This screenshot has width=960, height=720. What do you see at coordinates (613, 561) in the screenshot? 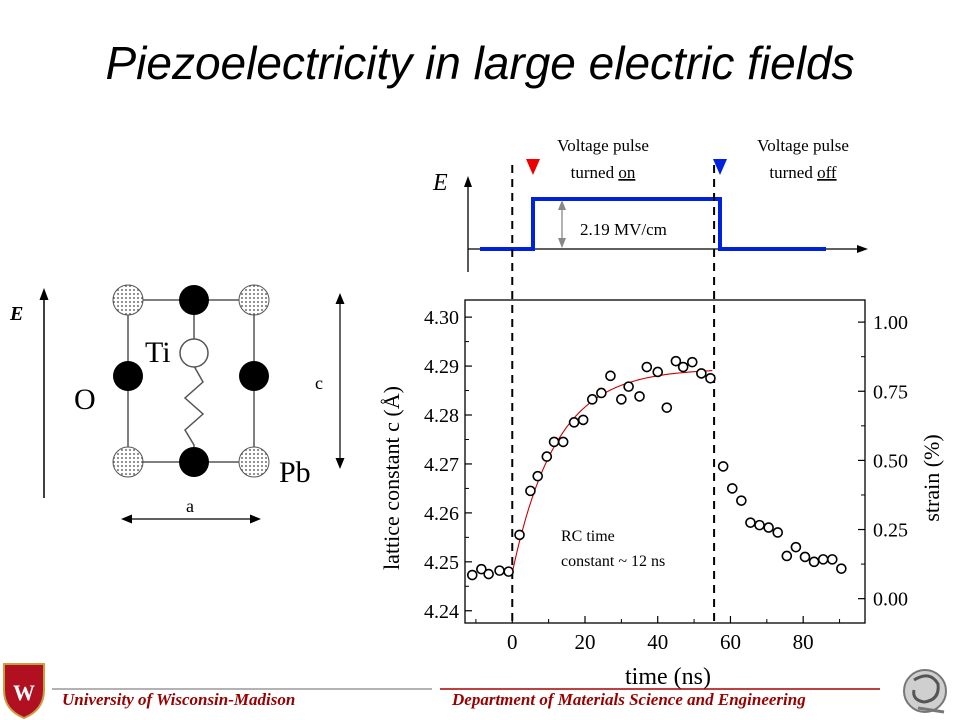
I see `annotation-line2: constant ~ 12 ns` at bounding box center [613, 561].